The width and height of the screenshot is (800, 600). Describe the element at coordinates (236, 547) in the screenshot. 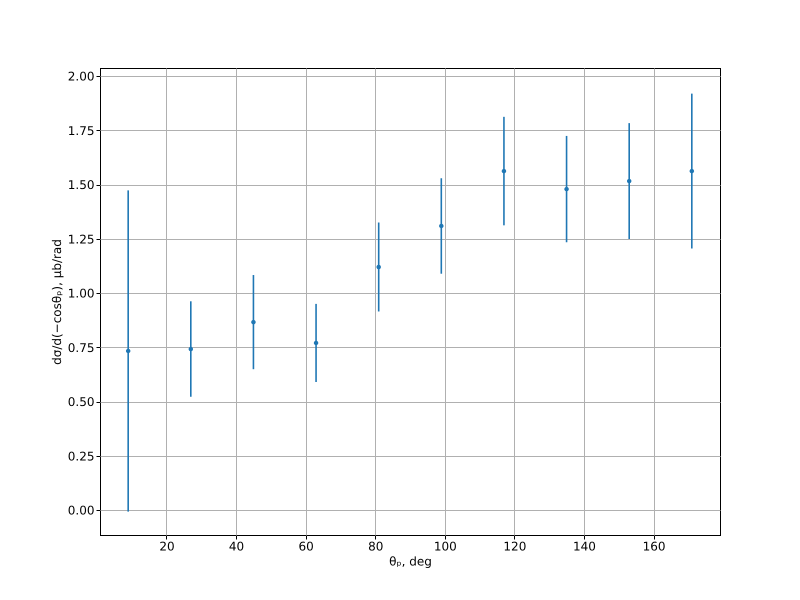

I see `x-tick-label: 40` at that location.